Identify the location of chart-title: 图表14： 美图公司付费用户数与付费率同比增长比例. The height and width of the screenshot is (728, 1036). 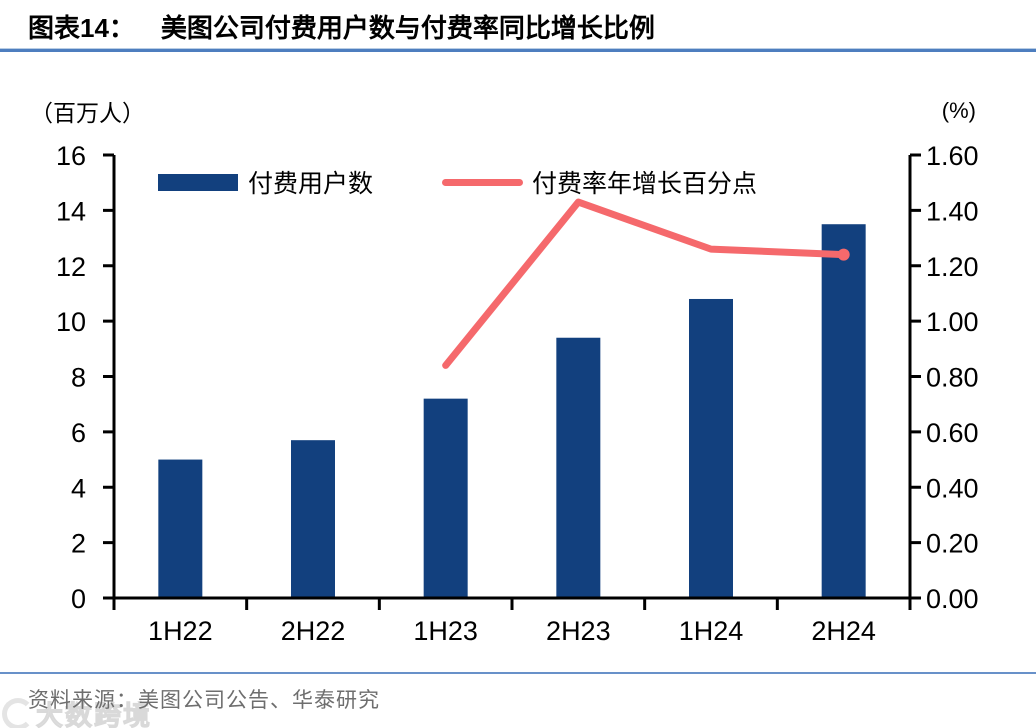
(527, 26).